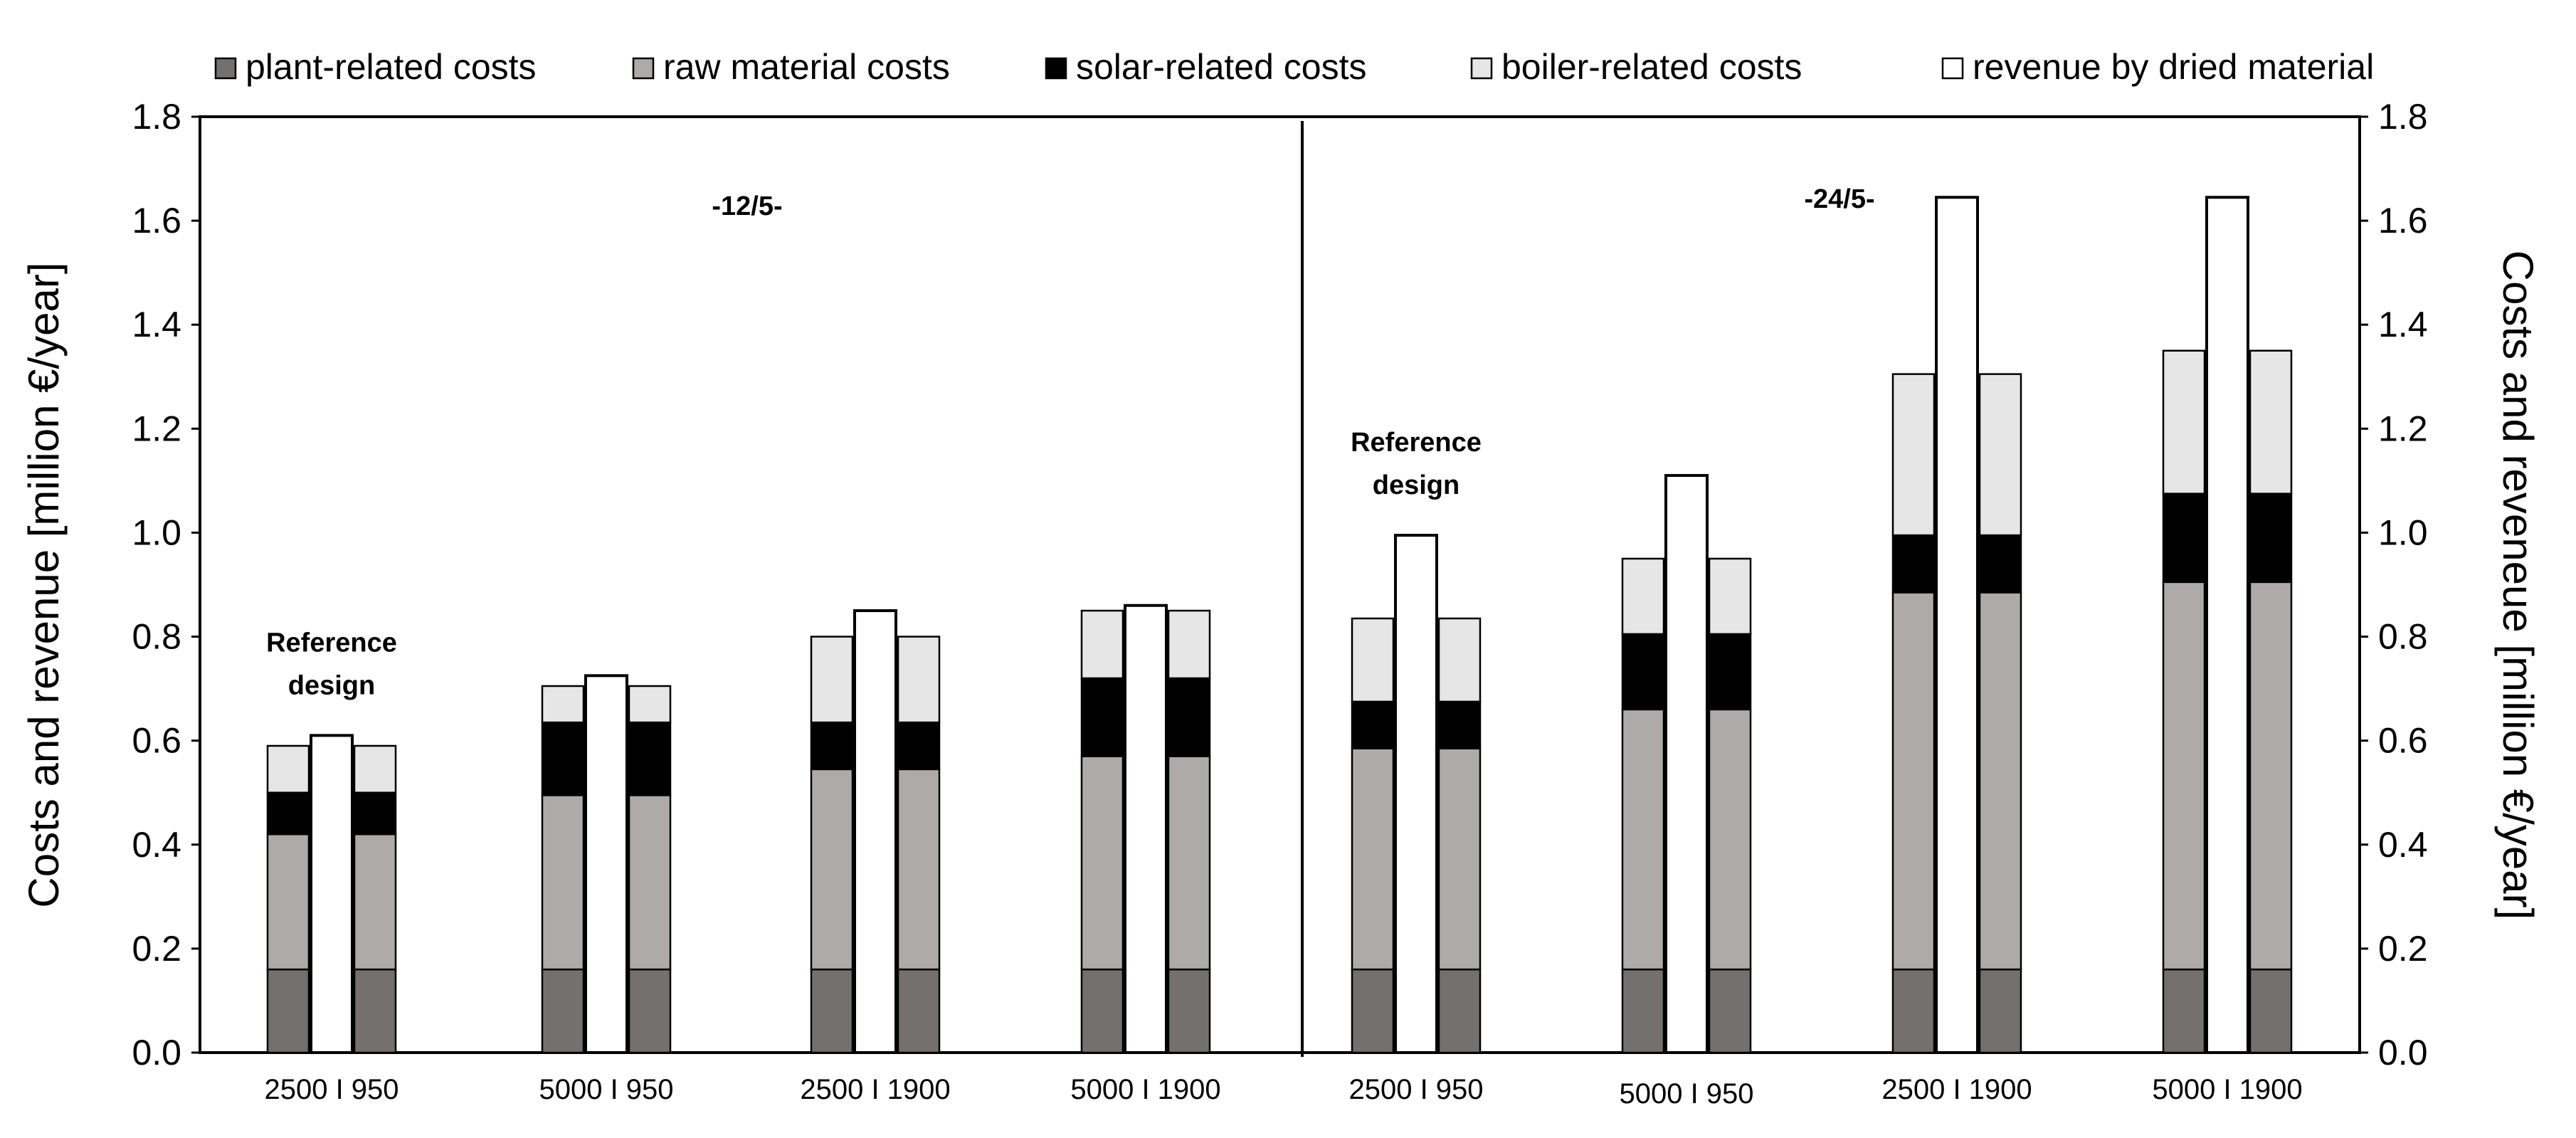  What do you see at coordinates (2403, 117) in the screenshot?
I see `y-tick-label-right: 1.8` at bounding box center [2403, 117].